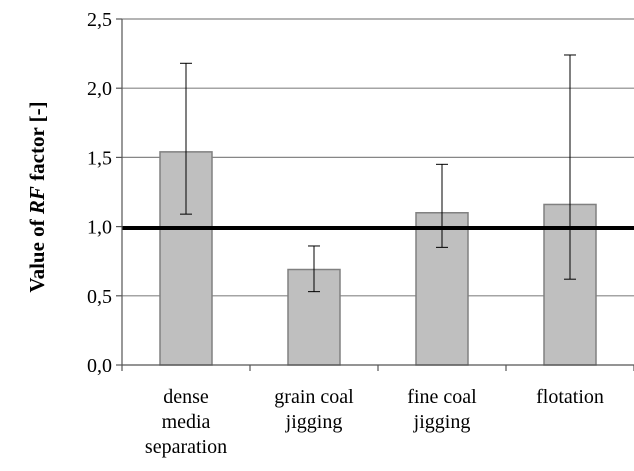 This screenshot has height=471, width=634. What do you see at coordinates (99, 89) in the screenshot?
I see `y-tick-label: 2,0` at bounding box center [99, 89].